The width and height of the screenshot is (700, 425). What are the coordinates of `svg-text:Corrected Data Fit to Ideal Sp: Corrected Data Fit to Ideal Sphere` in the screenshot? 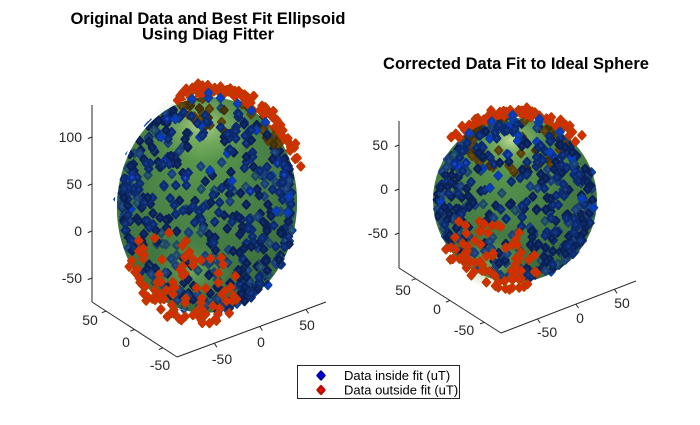 It's located at (516, 64).